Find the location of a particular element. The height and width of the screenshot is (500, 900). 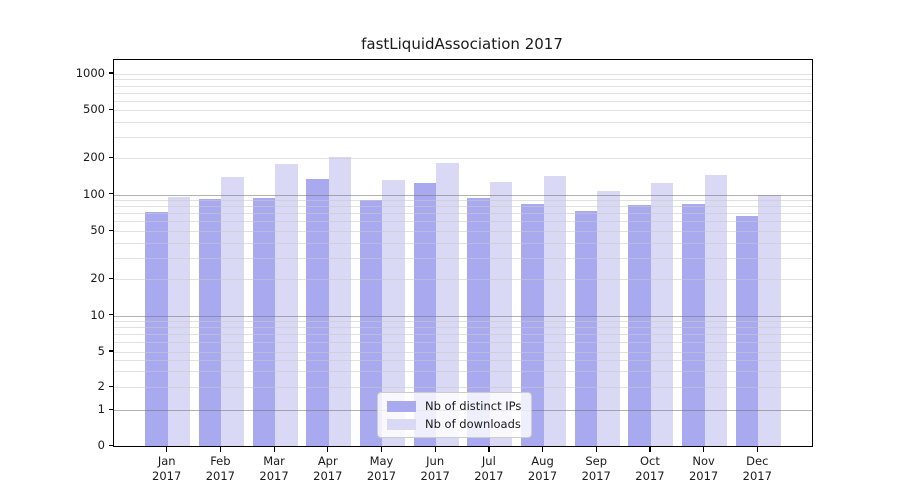

y-tick-label: 5 is located at coordinates (101, 350).